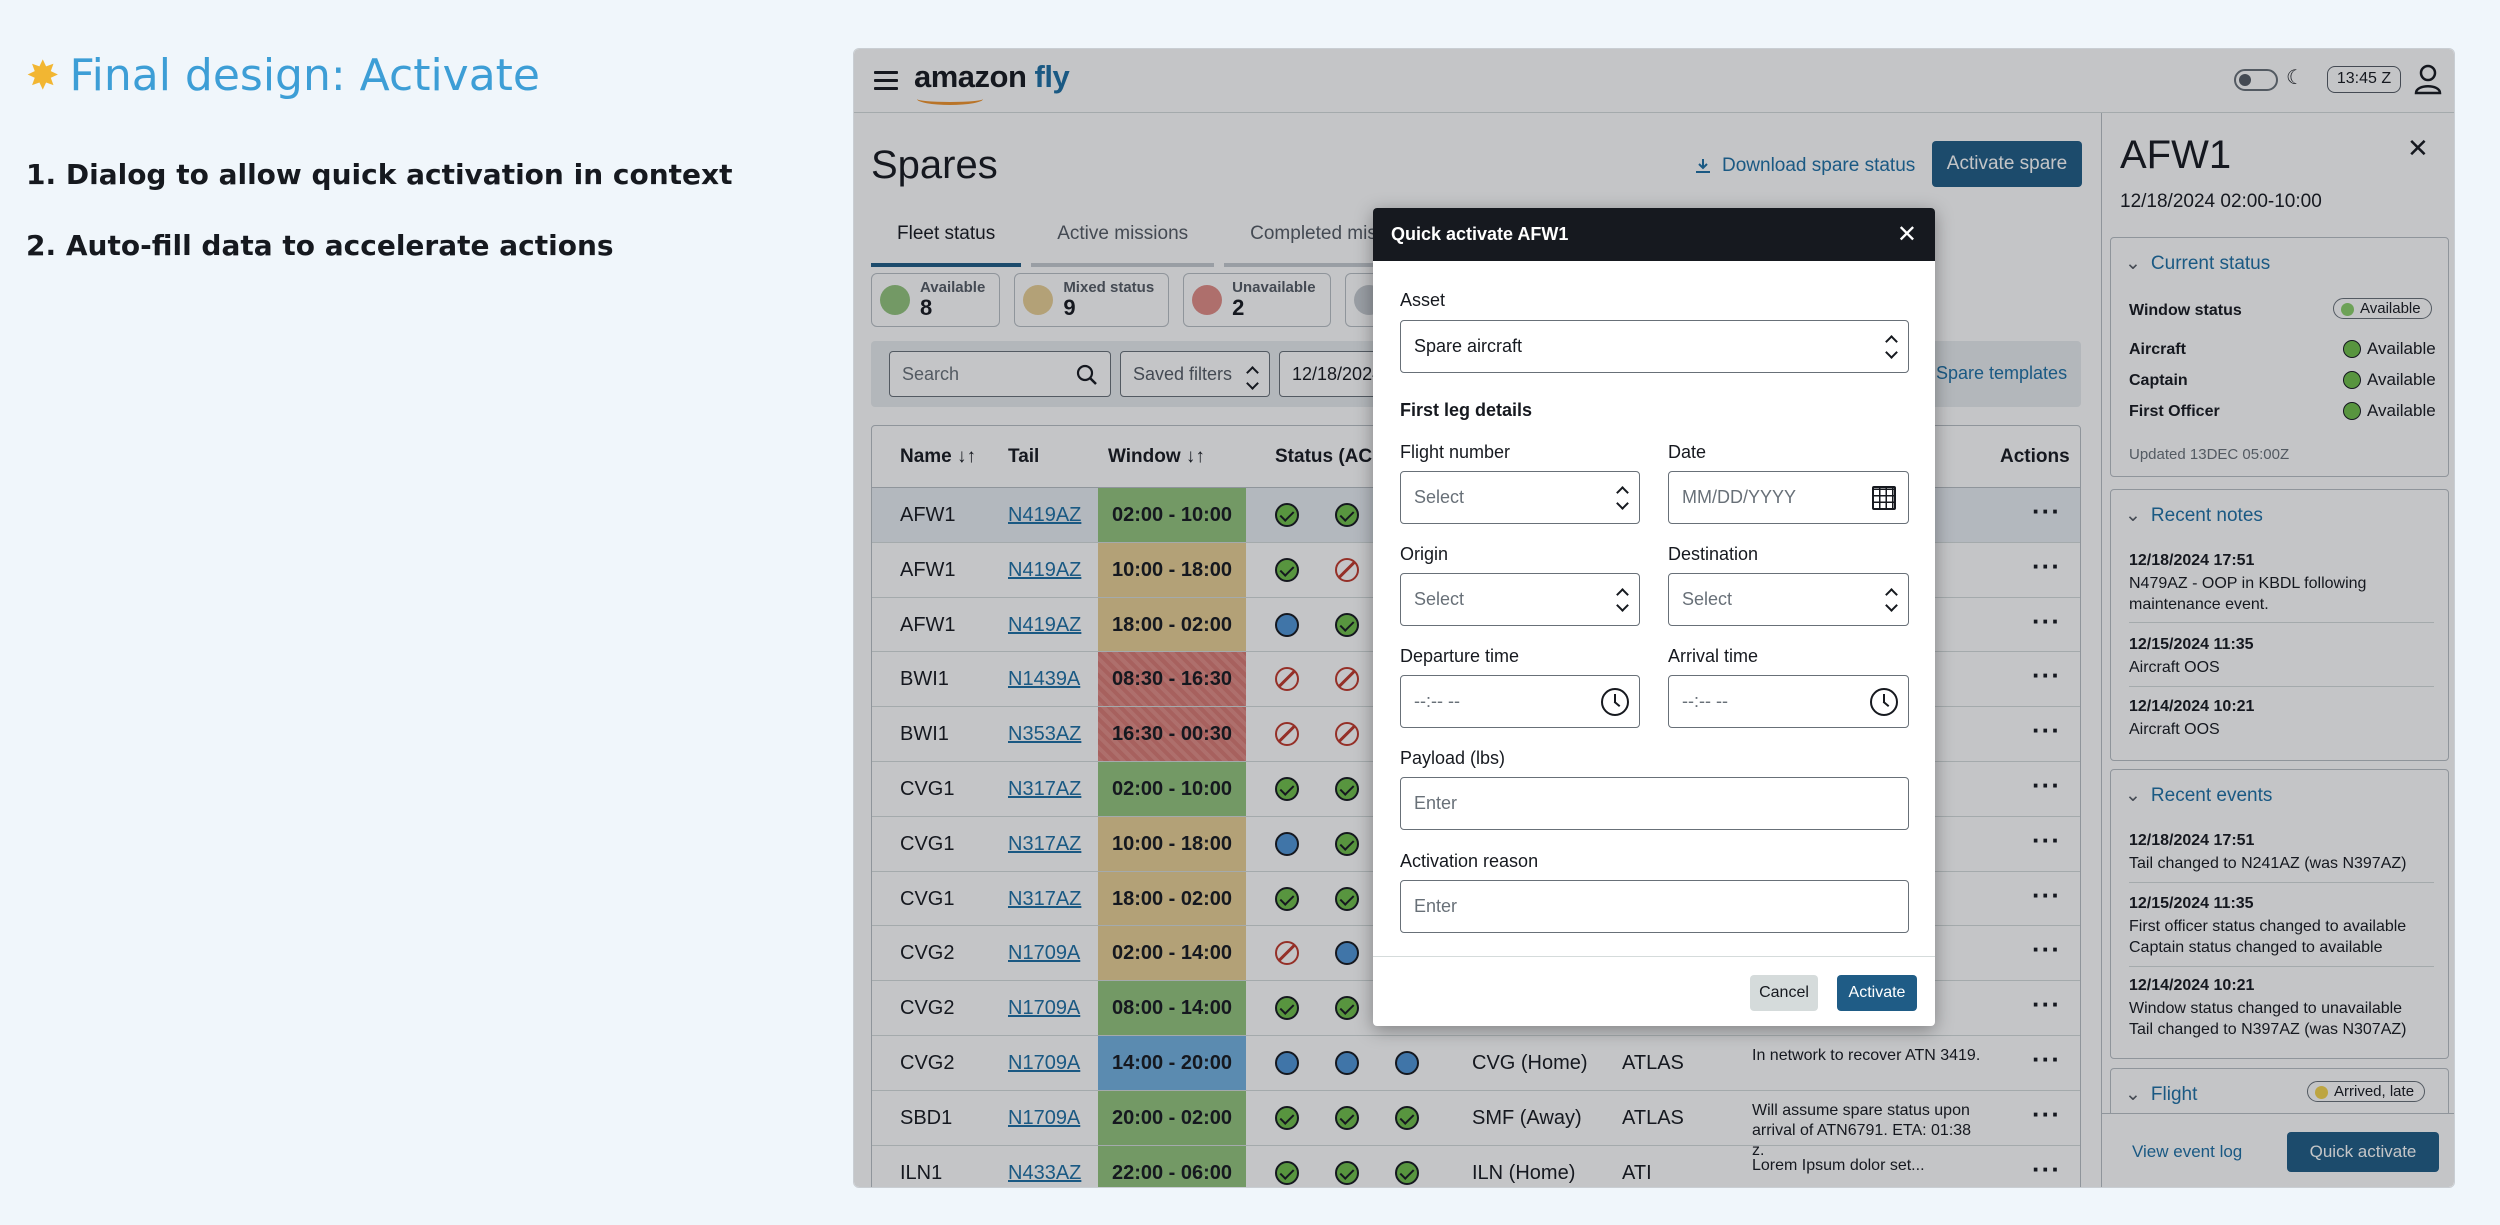  I want to click on flight-header: Flight, so click(2161, 1094).